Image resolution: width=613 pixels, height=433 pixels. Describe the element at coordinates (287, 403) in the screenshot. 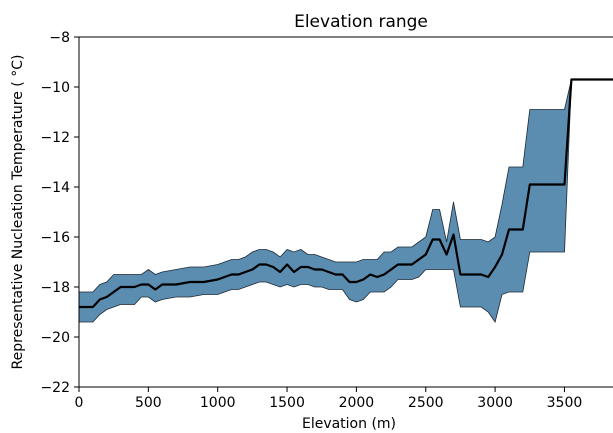

I see `x-tick-label: 1500` at that location.